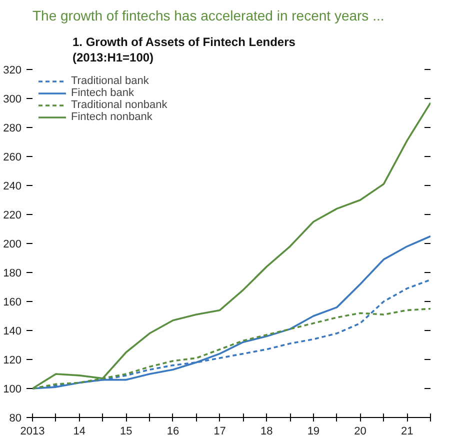  Describe the element at coordinates (111, 117) in the screenshot. I see `legend-label: Fintech nonbank` at that location.